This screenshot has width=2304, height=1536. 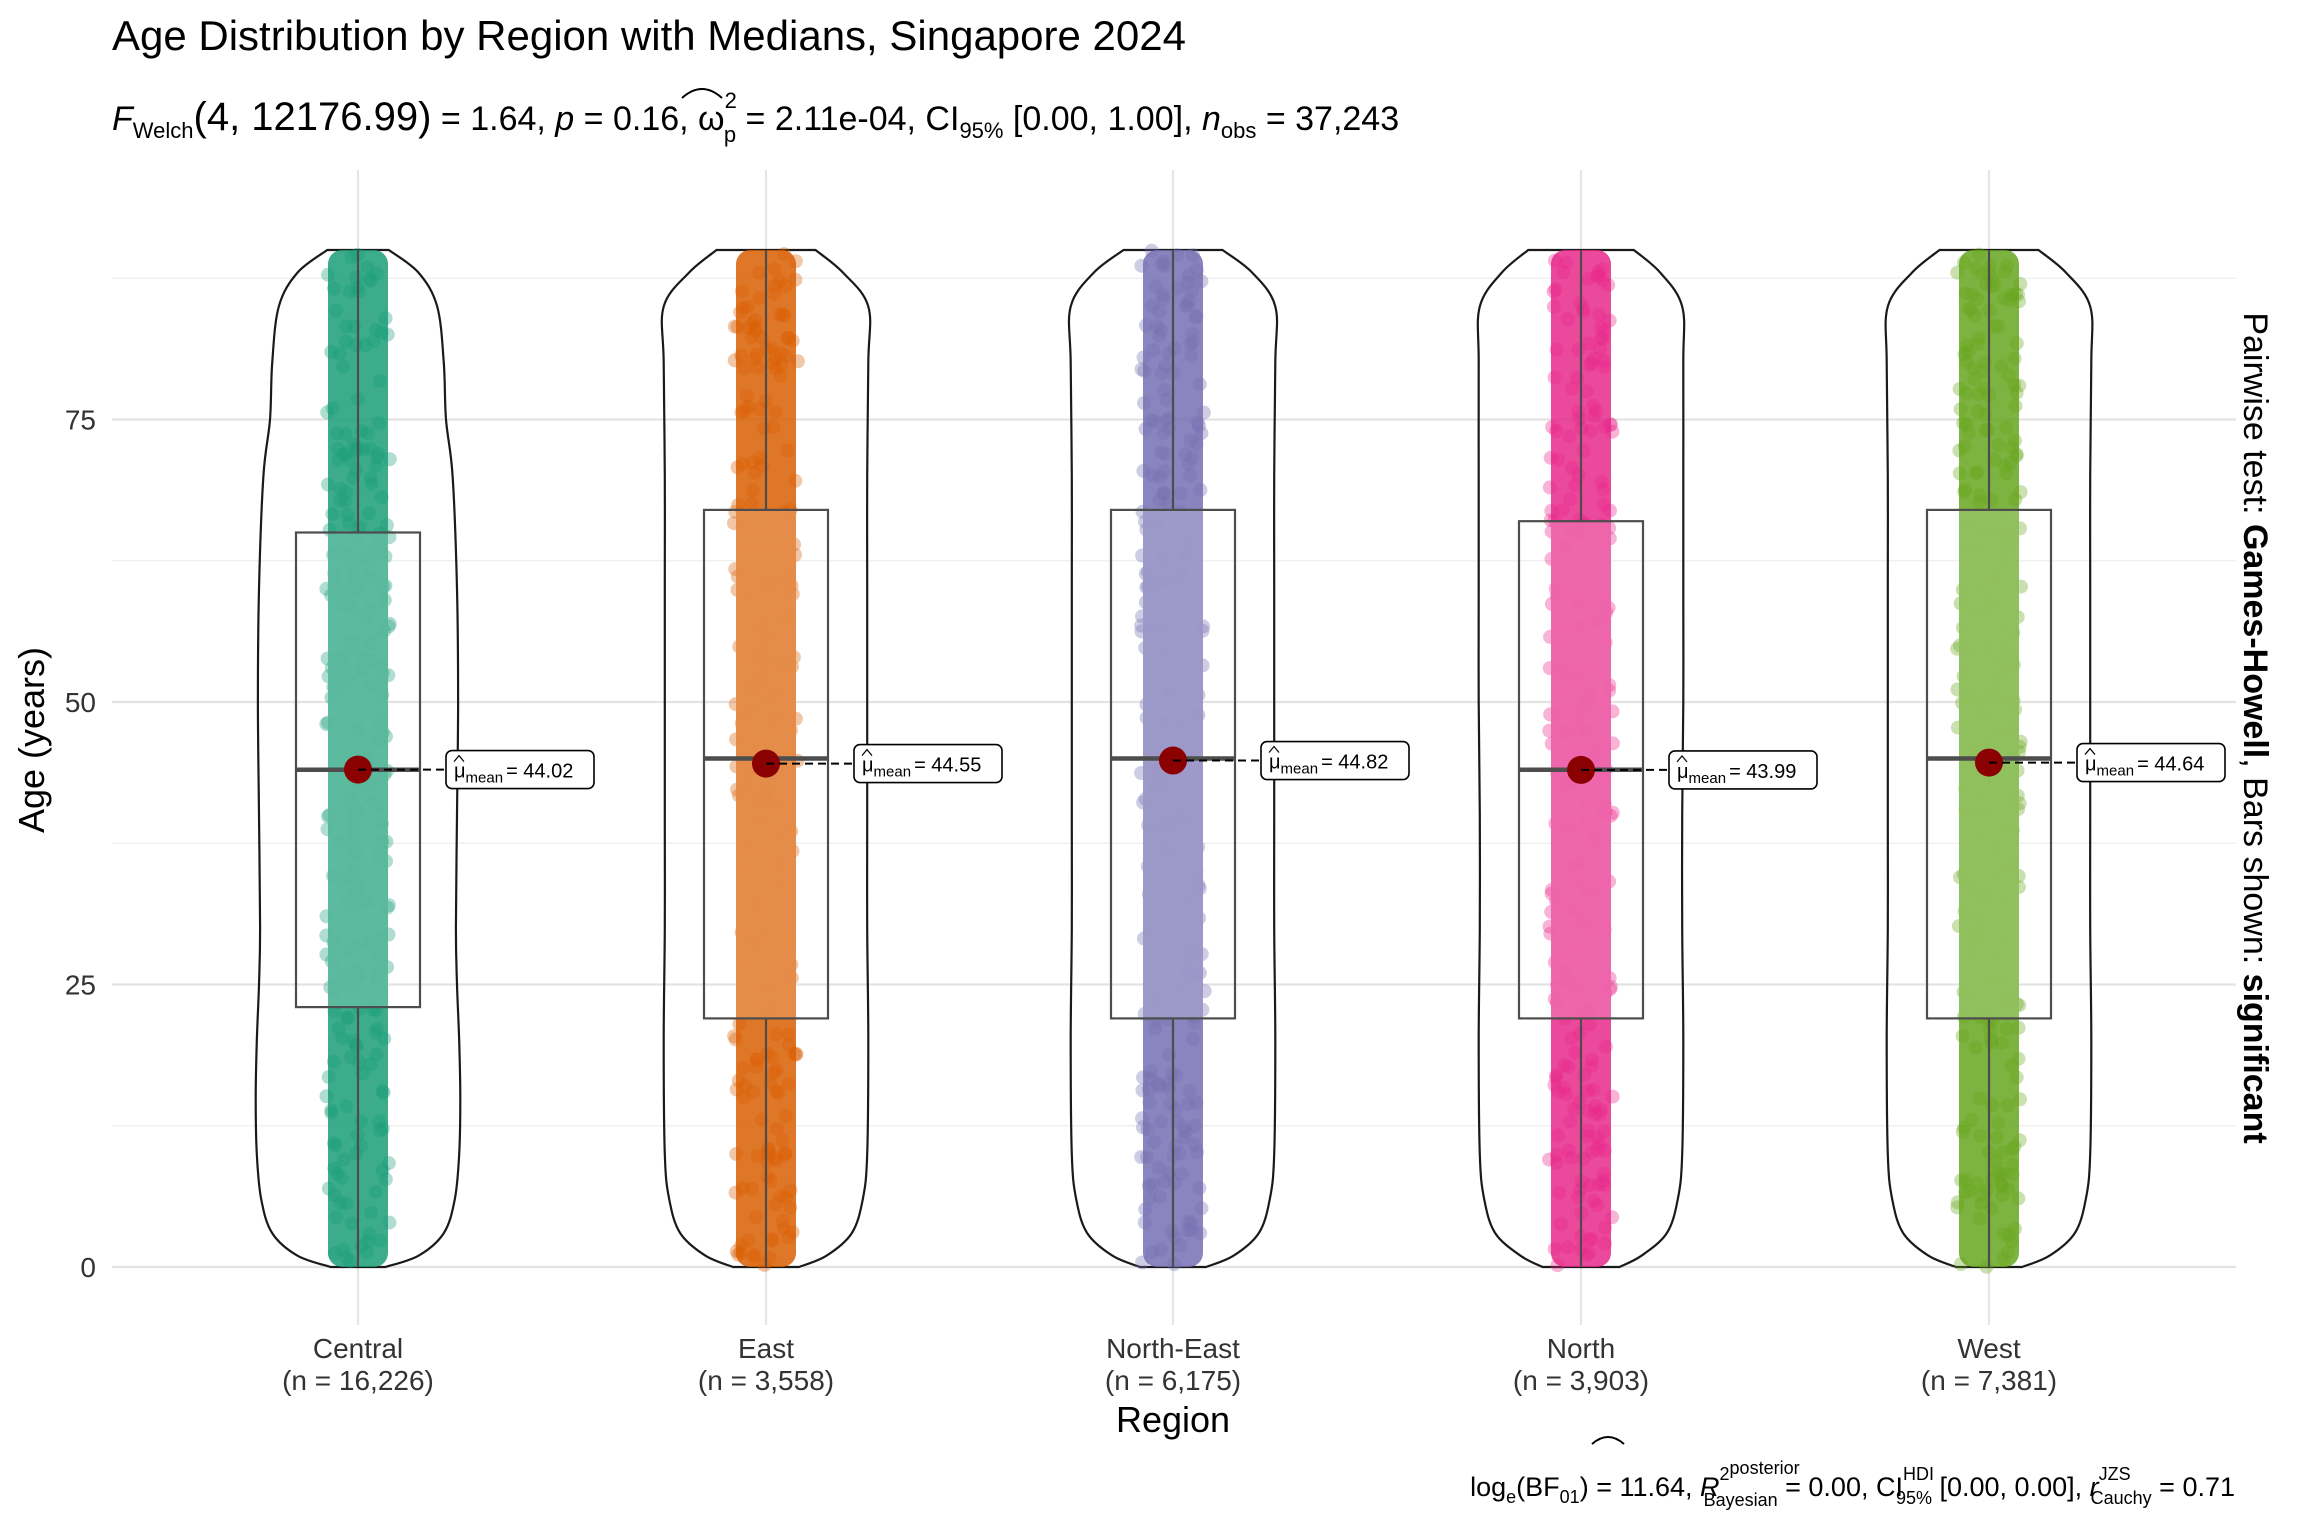 What do you see at coordinates (1762, 772) in the screenshot?
I see `mean-value: = 43.99` at bounding box center [1762, 772].